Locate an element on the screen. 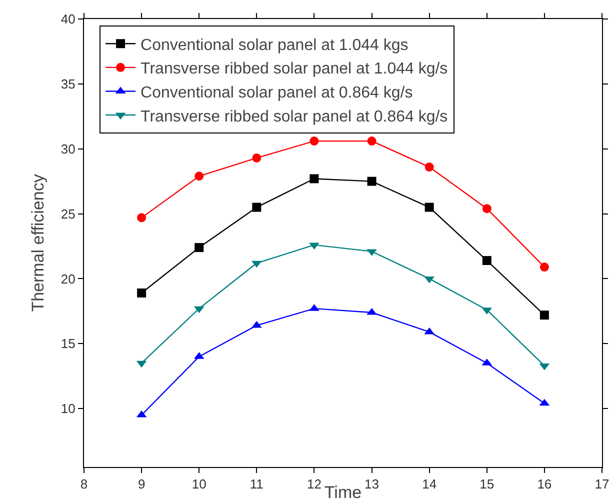 Image resolution: width=610 pixels, height=502 pixels. x-tick-label: 12 is located at coordinates (314, 484).